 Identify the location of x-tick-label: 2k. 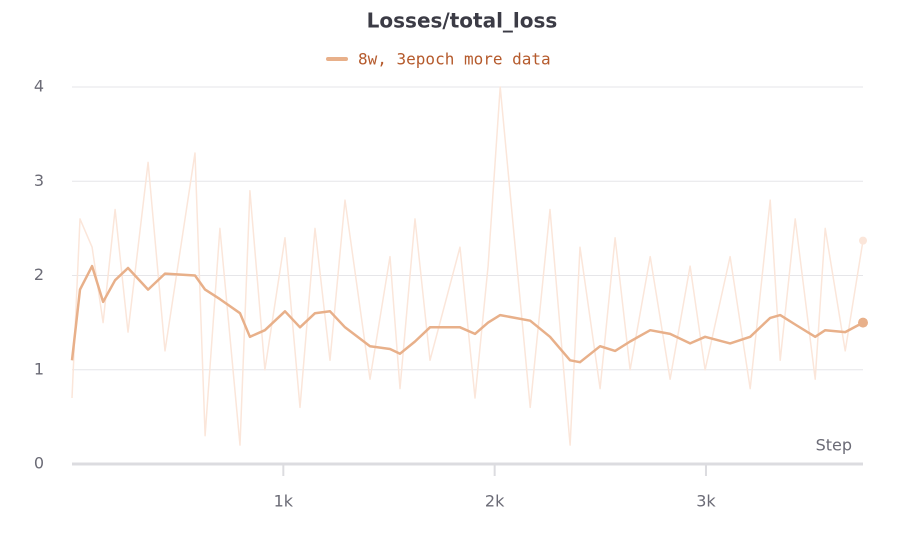
(495, 501).